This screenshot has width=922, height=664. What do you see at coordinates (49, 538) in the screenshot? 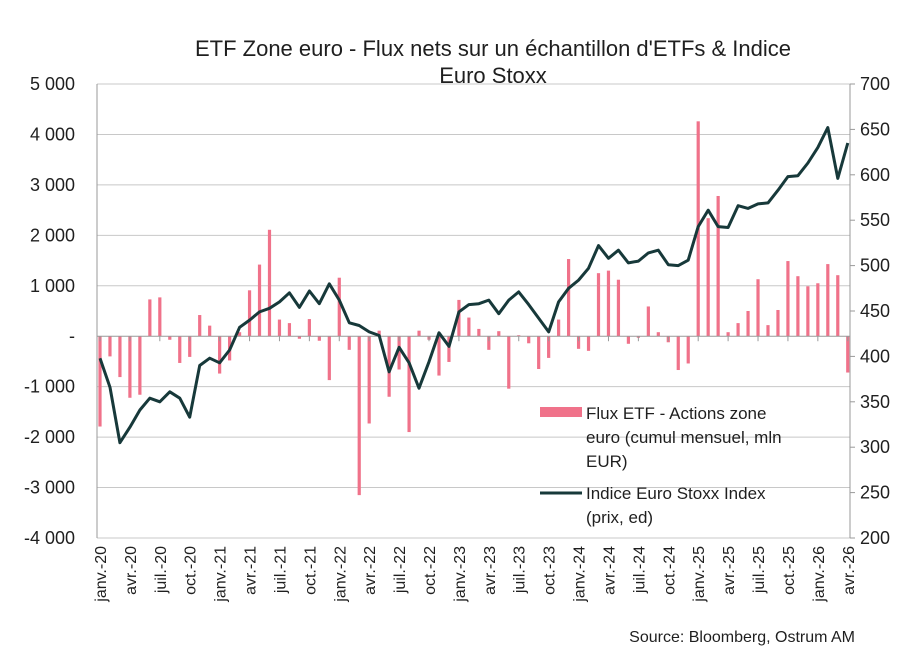
I see `left-tick-label: -4 000` at bounding box center [49, 538].